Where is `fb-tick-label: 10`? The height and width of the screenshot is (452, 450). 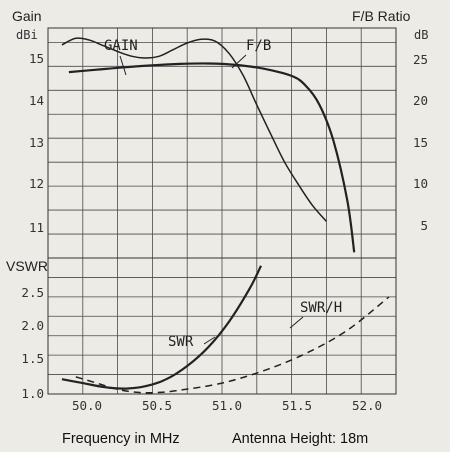
fb-tick-label: 10 is located at coordinates (420, 183).